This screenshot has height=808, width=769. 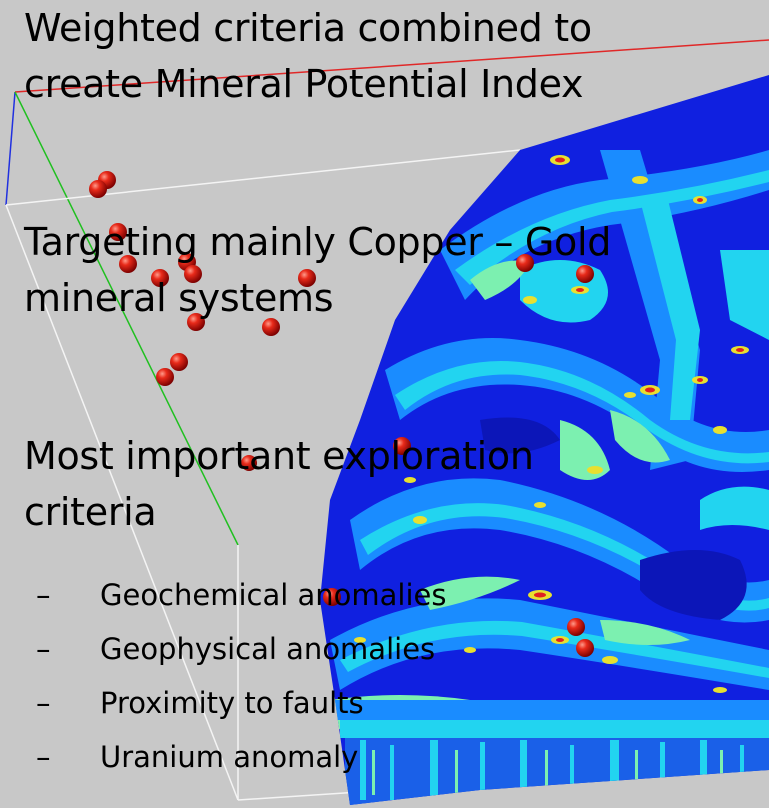 What do you see at coordinates (10, 148) in the screenshot?
I see `box-edge-blue` at bounding box center [10, 148].